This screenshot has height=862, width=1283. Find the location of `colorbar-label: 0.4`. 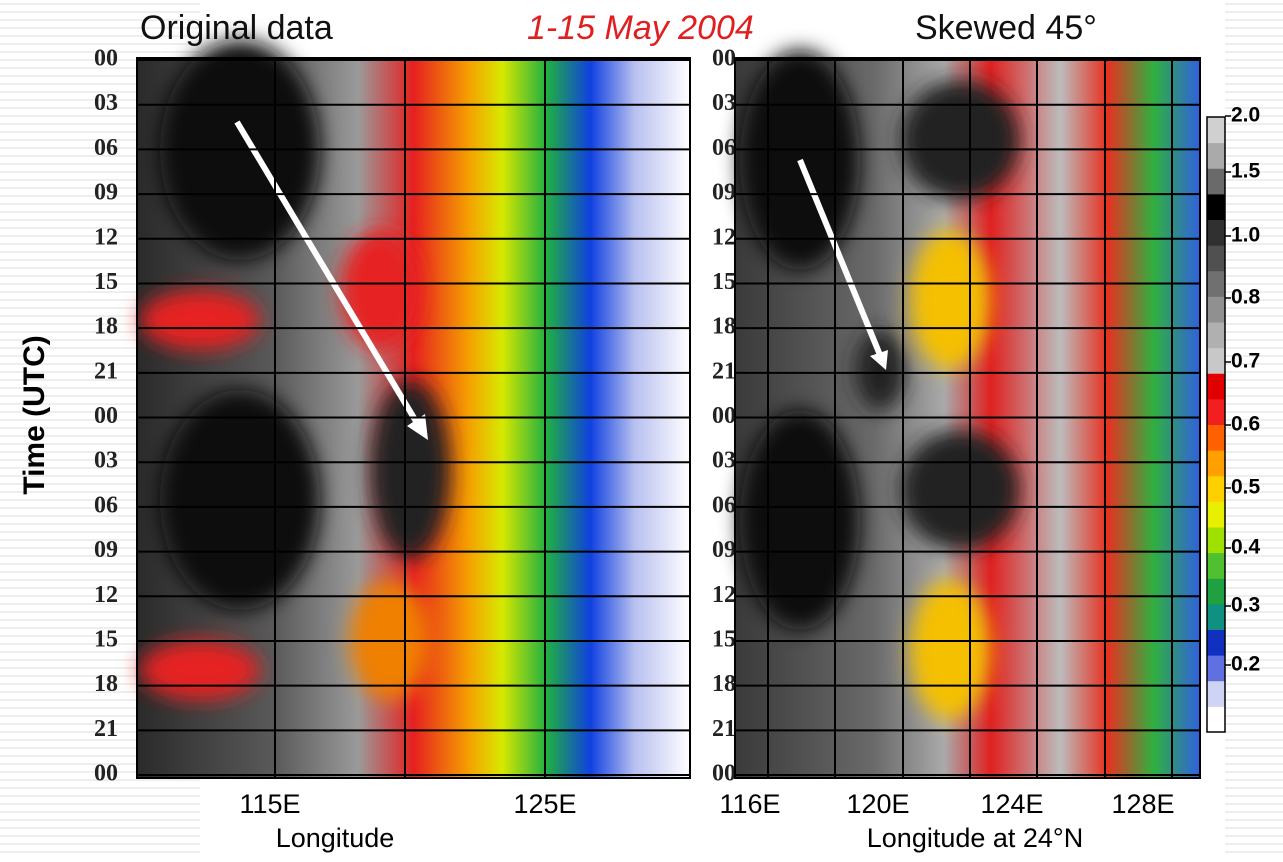

colorbar-label: 0.4 is located at coordinates (1246, 547).